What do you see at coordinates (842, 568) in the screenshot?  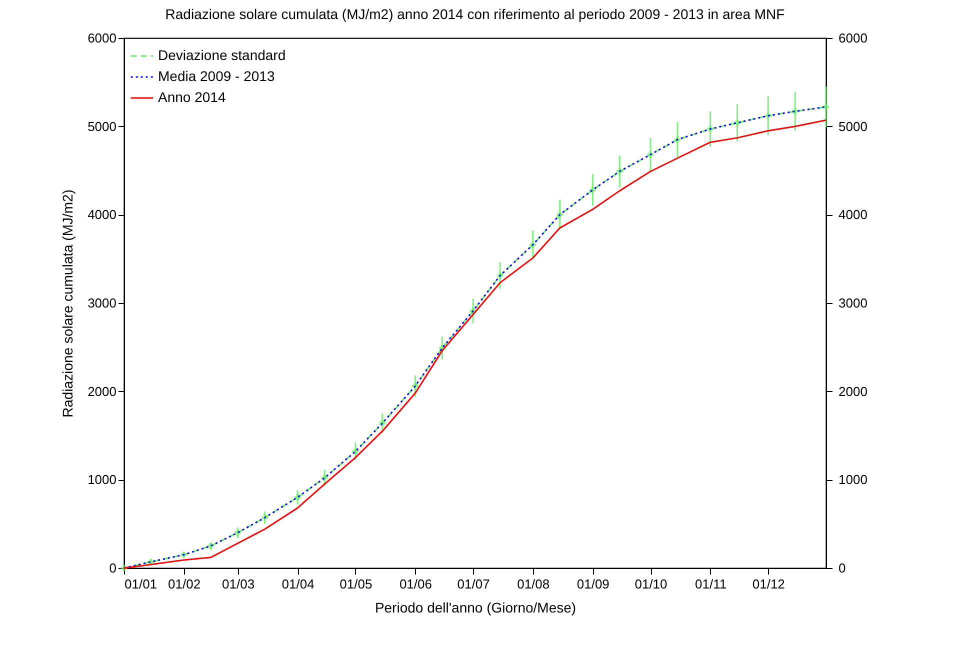 I see `y2-tick-label: 0` at bounding box center [842, 568].